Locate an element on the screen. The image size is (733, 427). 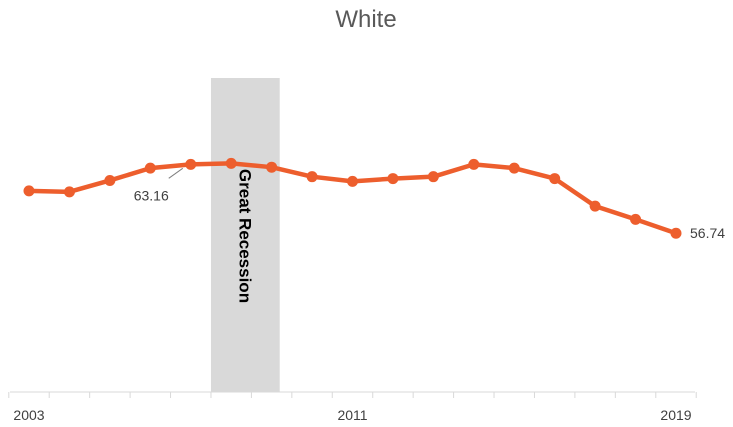
chart-title: White is located at coordinates (365, 19).